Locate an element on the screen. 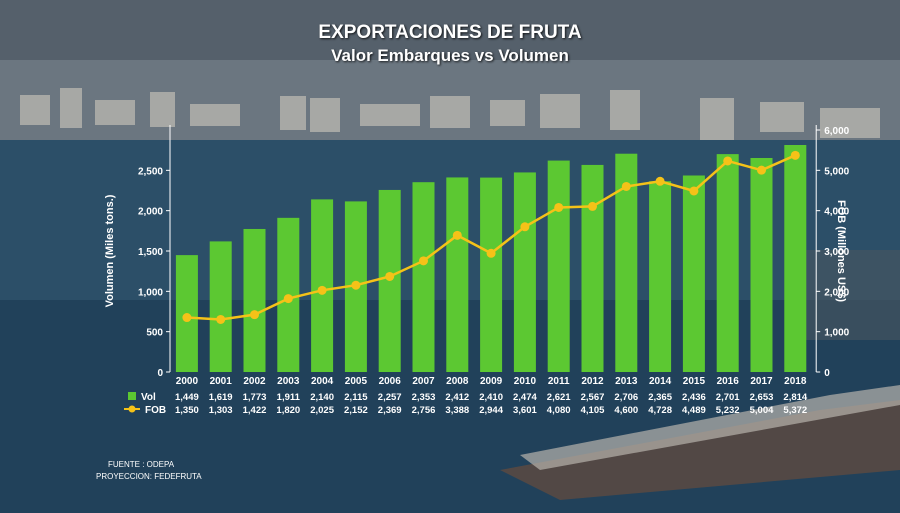 This screenshot has height=513, width=900. fob-value-label: 4,489 is located at coordinates (694, 410).